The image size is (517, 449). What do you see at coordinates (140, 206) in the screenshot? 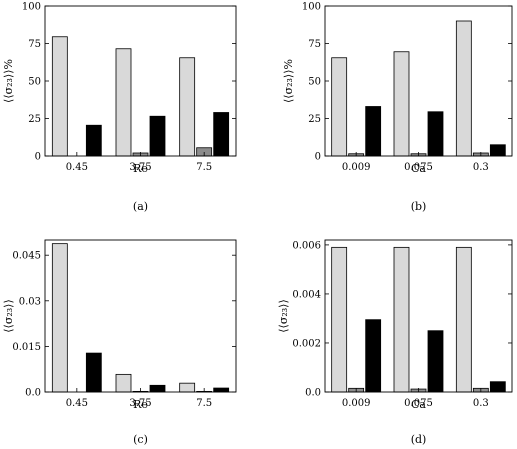
I see `panel-caption: (a)` at bounding box center [140, 206].